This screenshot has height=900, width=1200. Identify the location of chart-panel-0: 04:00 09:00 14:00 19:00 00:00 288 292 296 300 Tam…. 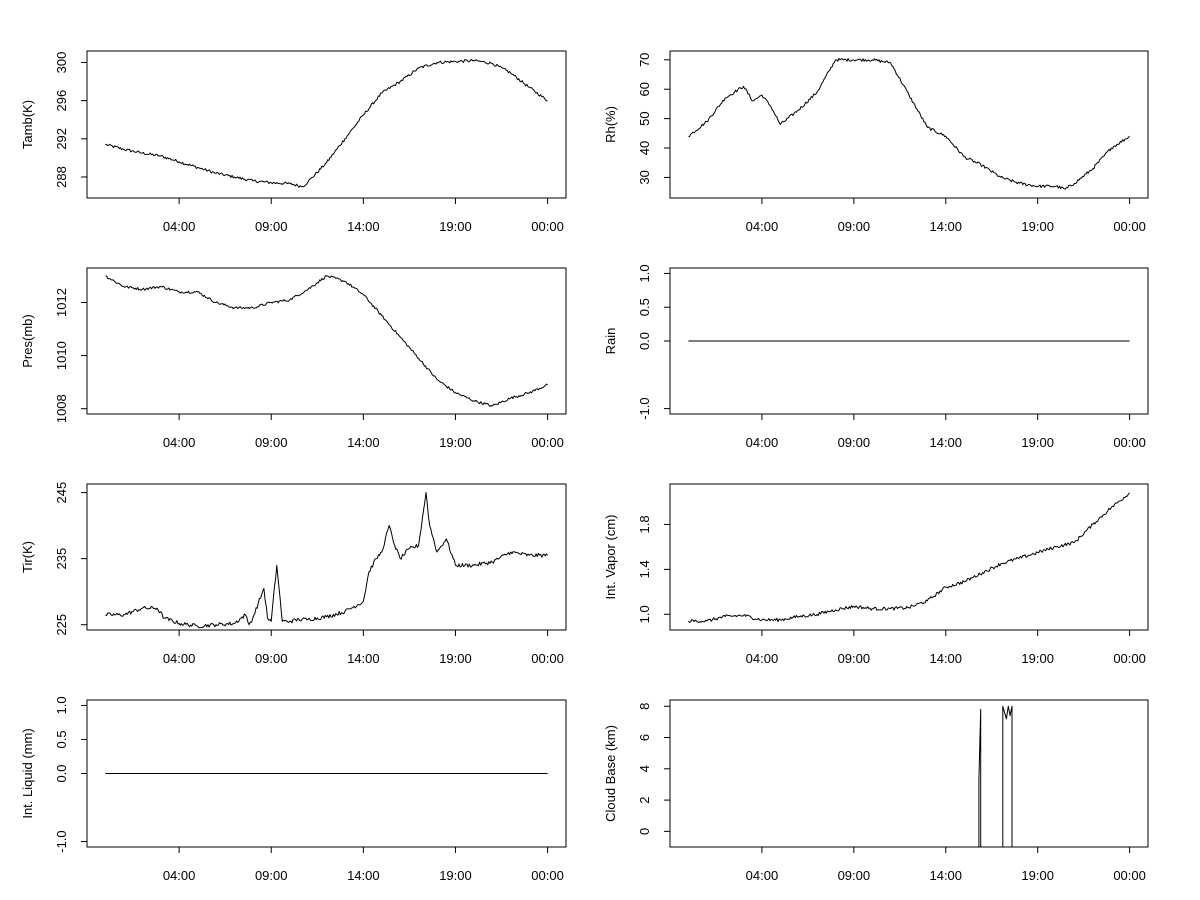
(293, 142).